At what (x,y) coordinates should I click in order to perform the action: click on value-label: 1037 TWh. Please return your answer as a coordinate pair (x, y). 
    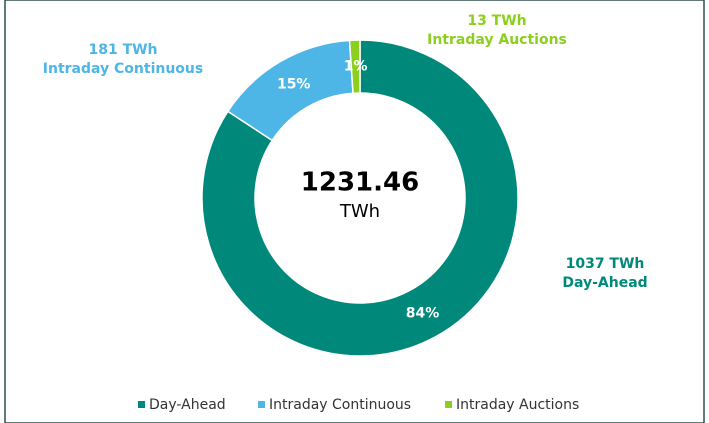
    Looking at the image, I should click on (605, 264).